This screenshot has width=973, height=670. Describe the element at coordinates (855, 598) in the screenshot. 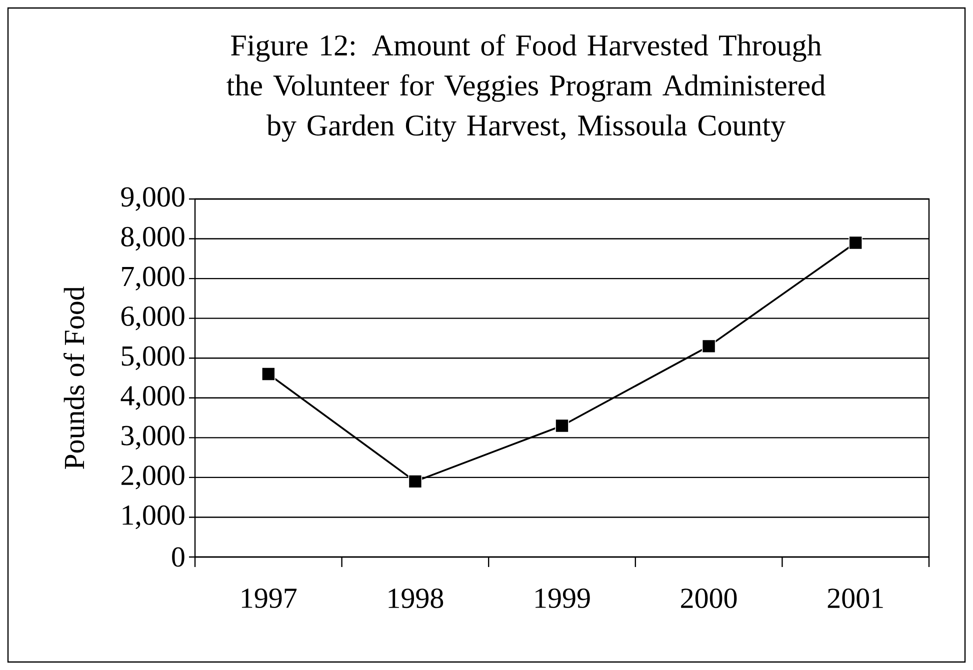

I see `x-tick-label: 2001` at that location.